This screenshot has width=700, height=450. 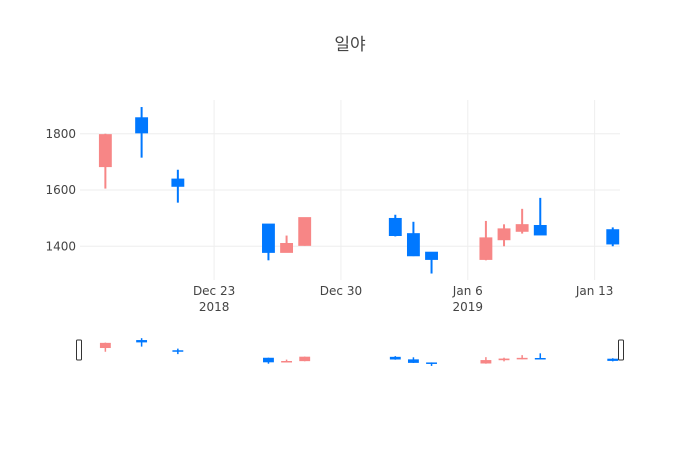 What do you see at coordinates (214, 291) in the screenshot?
I see `x-tick-label: Dec 23` at bounding box center [214, 291].